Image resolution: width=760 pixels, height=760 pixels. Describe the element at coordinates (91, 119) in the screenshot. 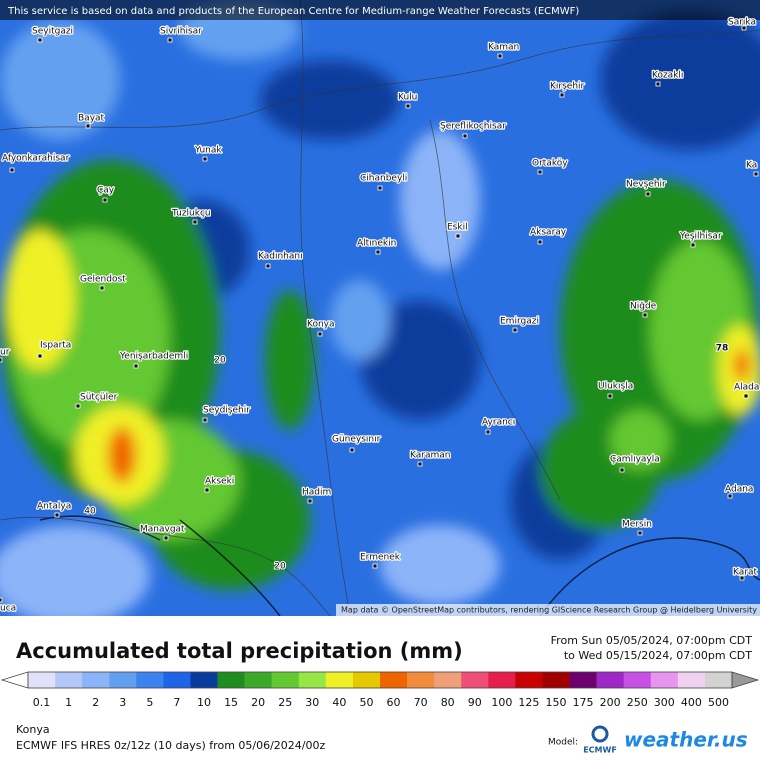

I see `place-label: Bayat` at that location.